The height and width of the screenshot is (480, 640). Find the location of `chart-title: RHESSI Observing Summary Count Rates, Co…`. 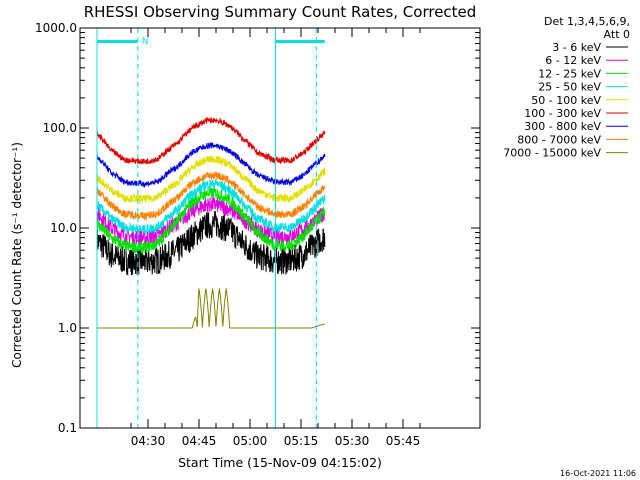

chart-title: RHESSI Observing Summary Count Rates, Co… is located at coordinates (280, 12).